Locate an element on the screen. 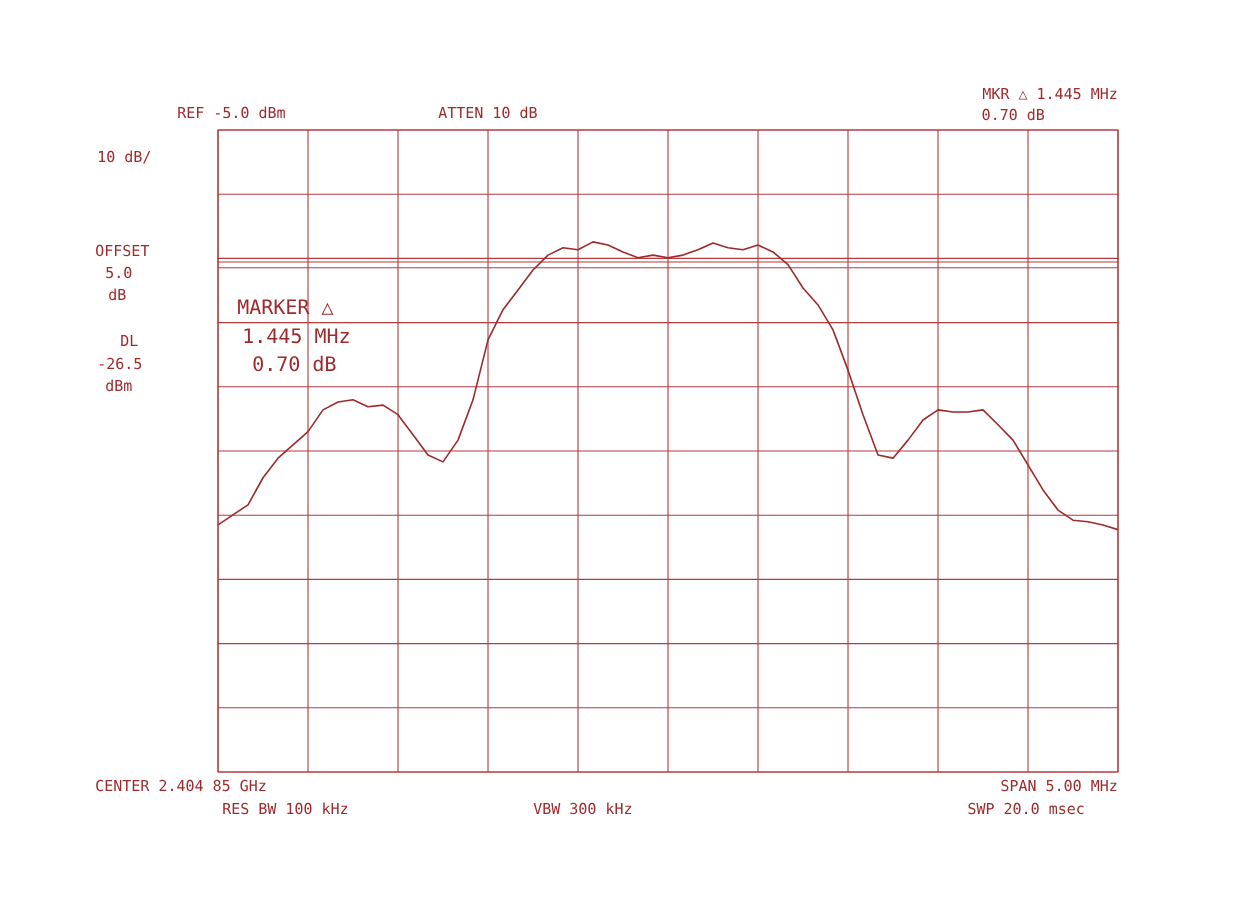 The height and width of the screenshot is (905, 1248). text: 5.0 is located at coordinates (119, 272).